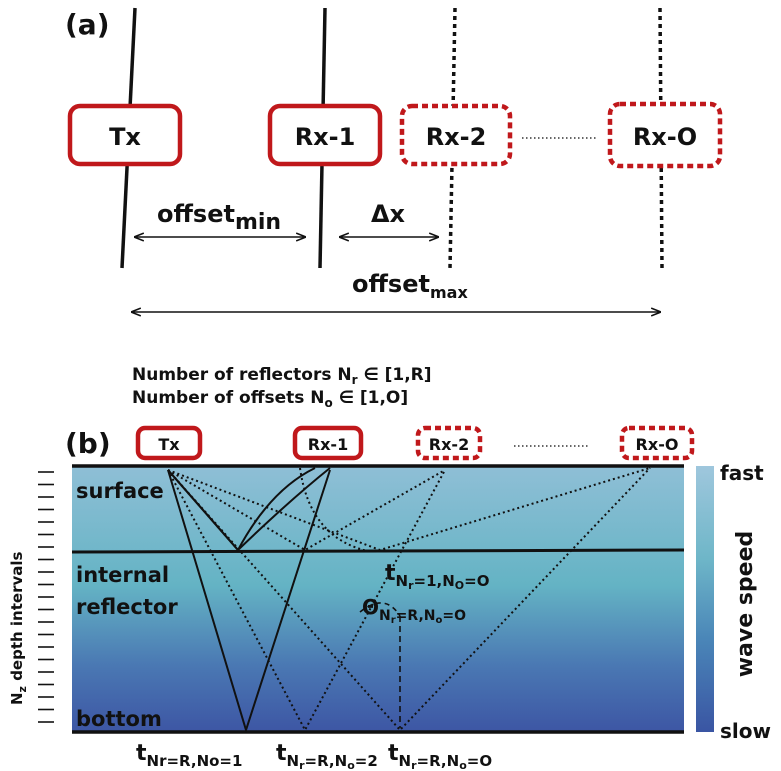  What do you see at coordinates (127, 607) in the screenshot?
I see `reflector-label: reflector` at bounding box center [127, 607].